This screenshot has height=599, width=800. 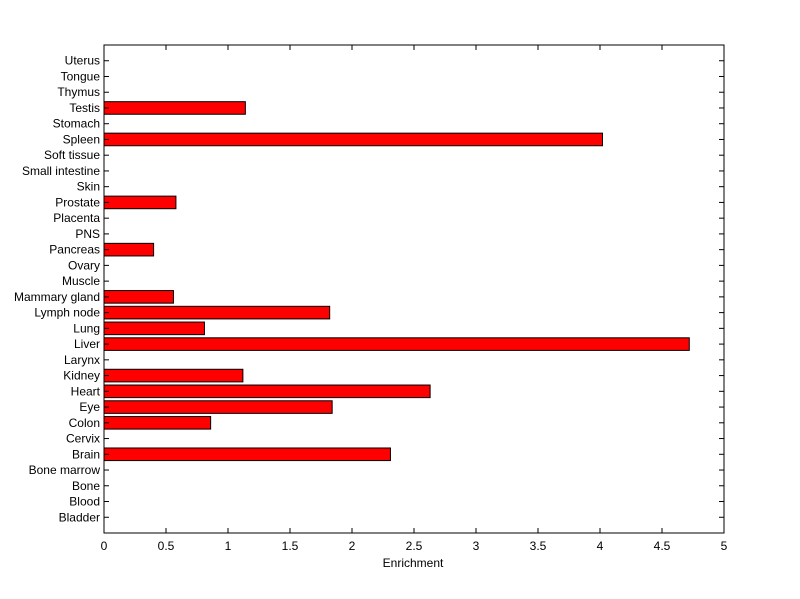 I want to click on y-tick-label: Soft tissue, so click(x=72, y=155).